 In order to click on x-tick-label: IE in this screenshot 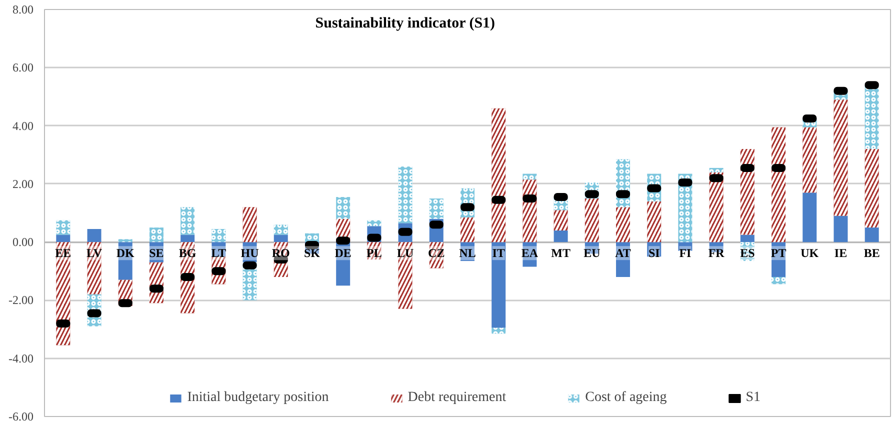, I will do `click(841, 253)`.